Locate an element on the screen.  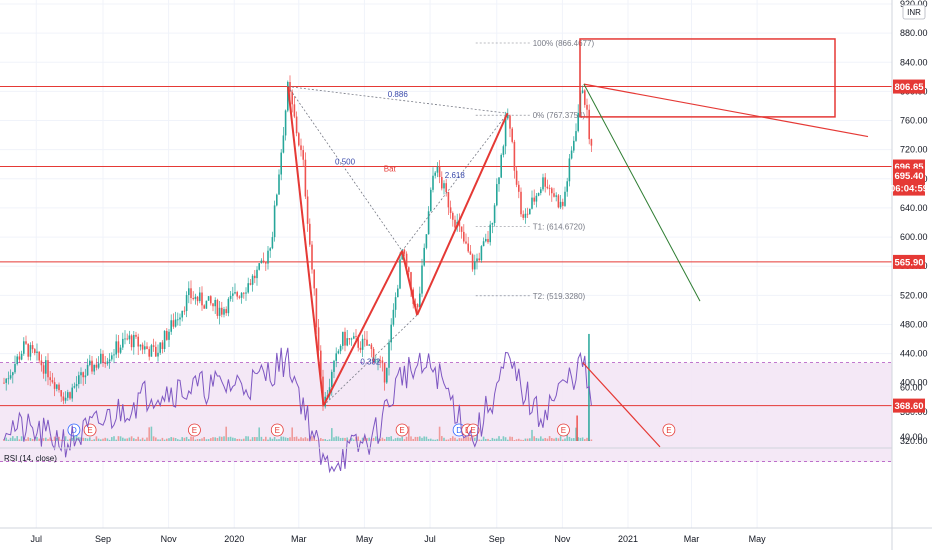
pattern-leg-xa is located at coordinates (306, 246).